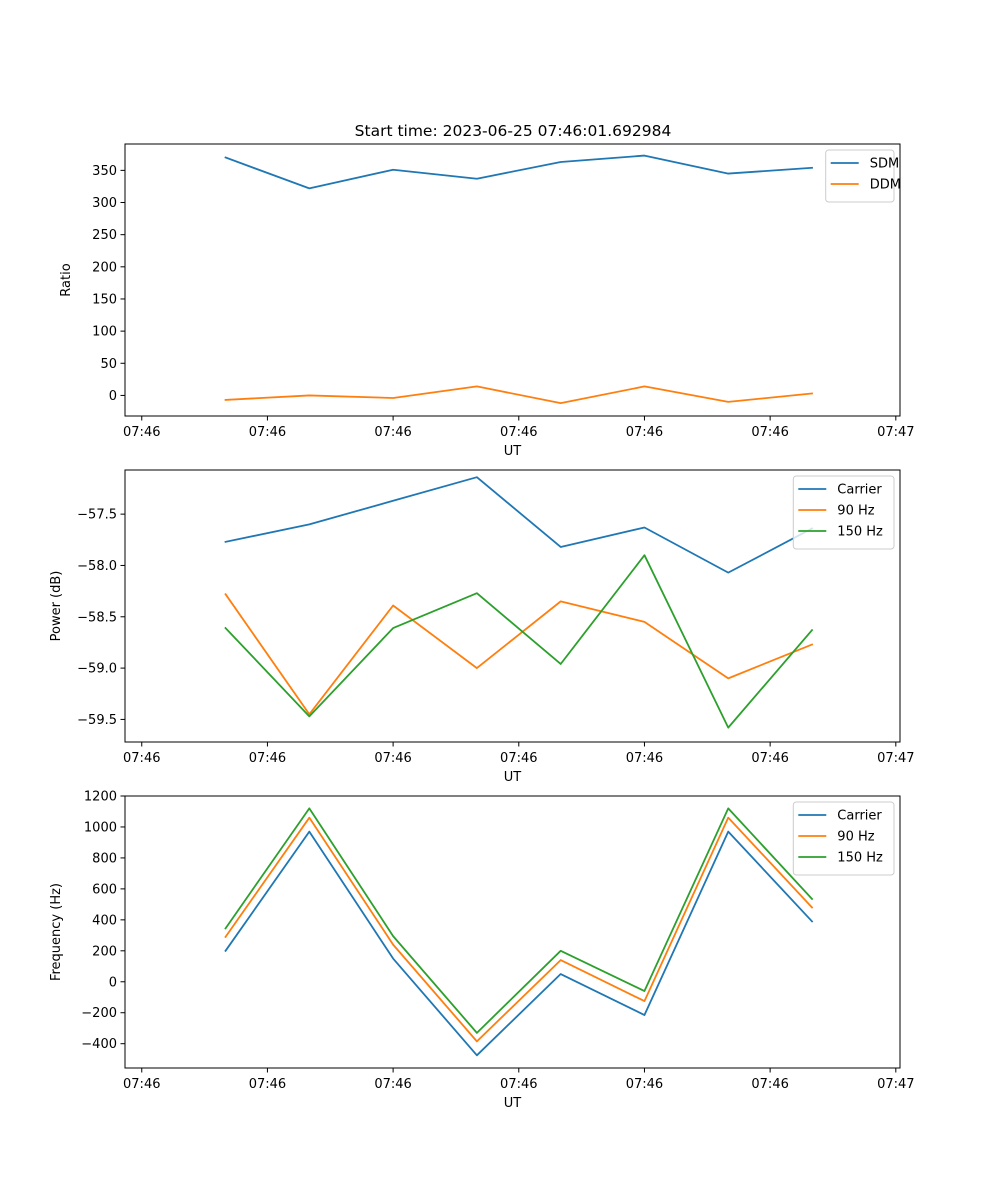 This screenshot has width=1000, height=1200. Describe the element at coordinates (66, 279) in the screenshot. I see `y-axis-label: Ratio` at that location.